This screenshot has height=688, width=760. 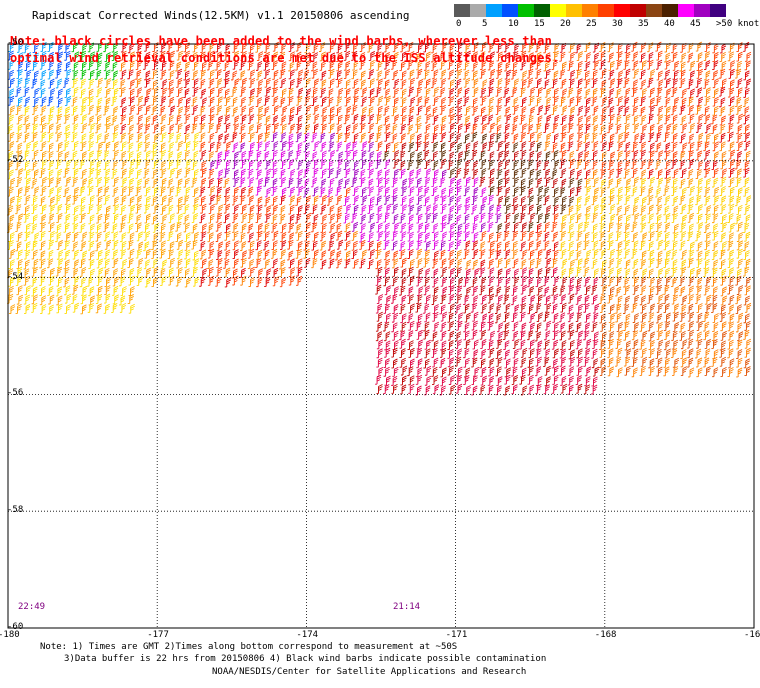 What do you see at coordinates (591, 24) in the screenshot?
I see `legend-label: 25` at bounding box center [591, 24].